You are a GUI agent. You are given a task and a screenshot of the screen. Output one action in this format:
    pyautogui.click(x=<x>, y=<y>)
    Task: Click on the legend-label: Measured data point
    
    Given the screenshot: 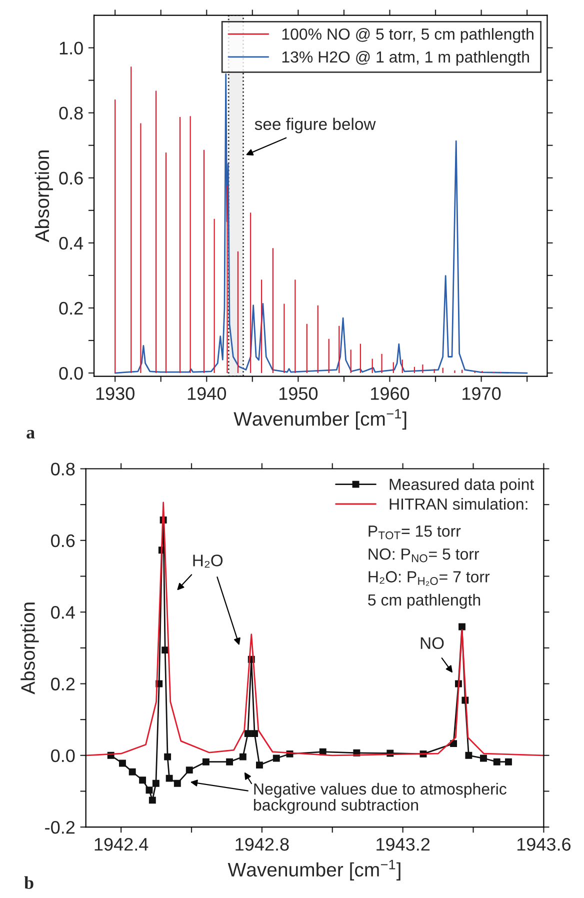 What is the action you would take?
    pyautogui.click(x=462, y=486)
    